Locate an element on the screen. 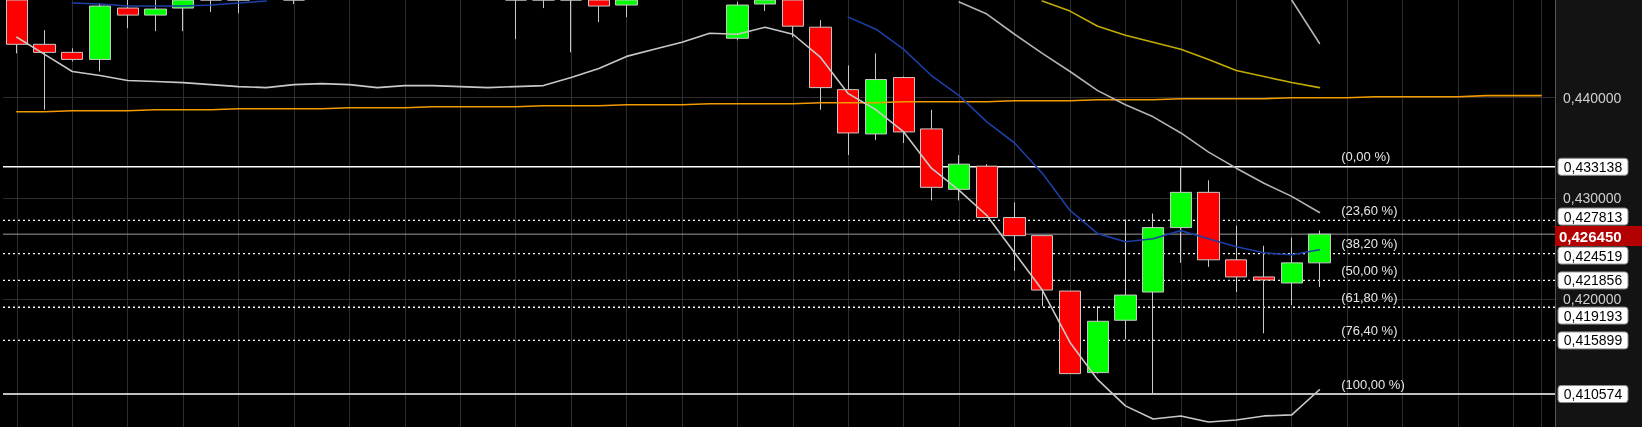  annotation: (61,80 %) is located at coordinates (1369, 297).